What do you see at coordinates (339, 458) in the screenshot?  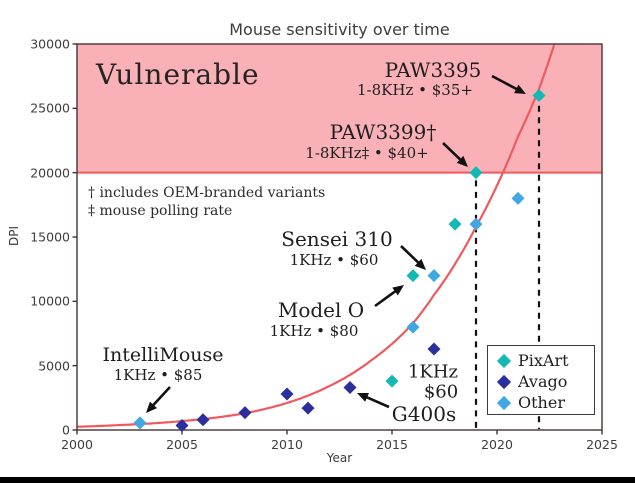 I see `x-axis-label: Year` at bounding box center [339, 458].